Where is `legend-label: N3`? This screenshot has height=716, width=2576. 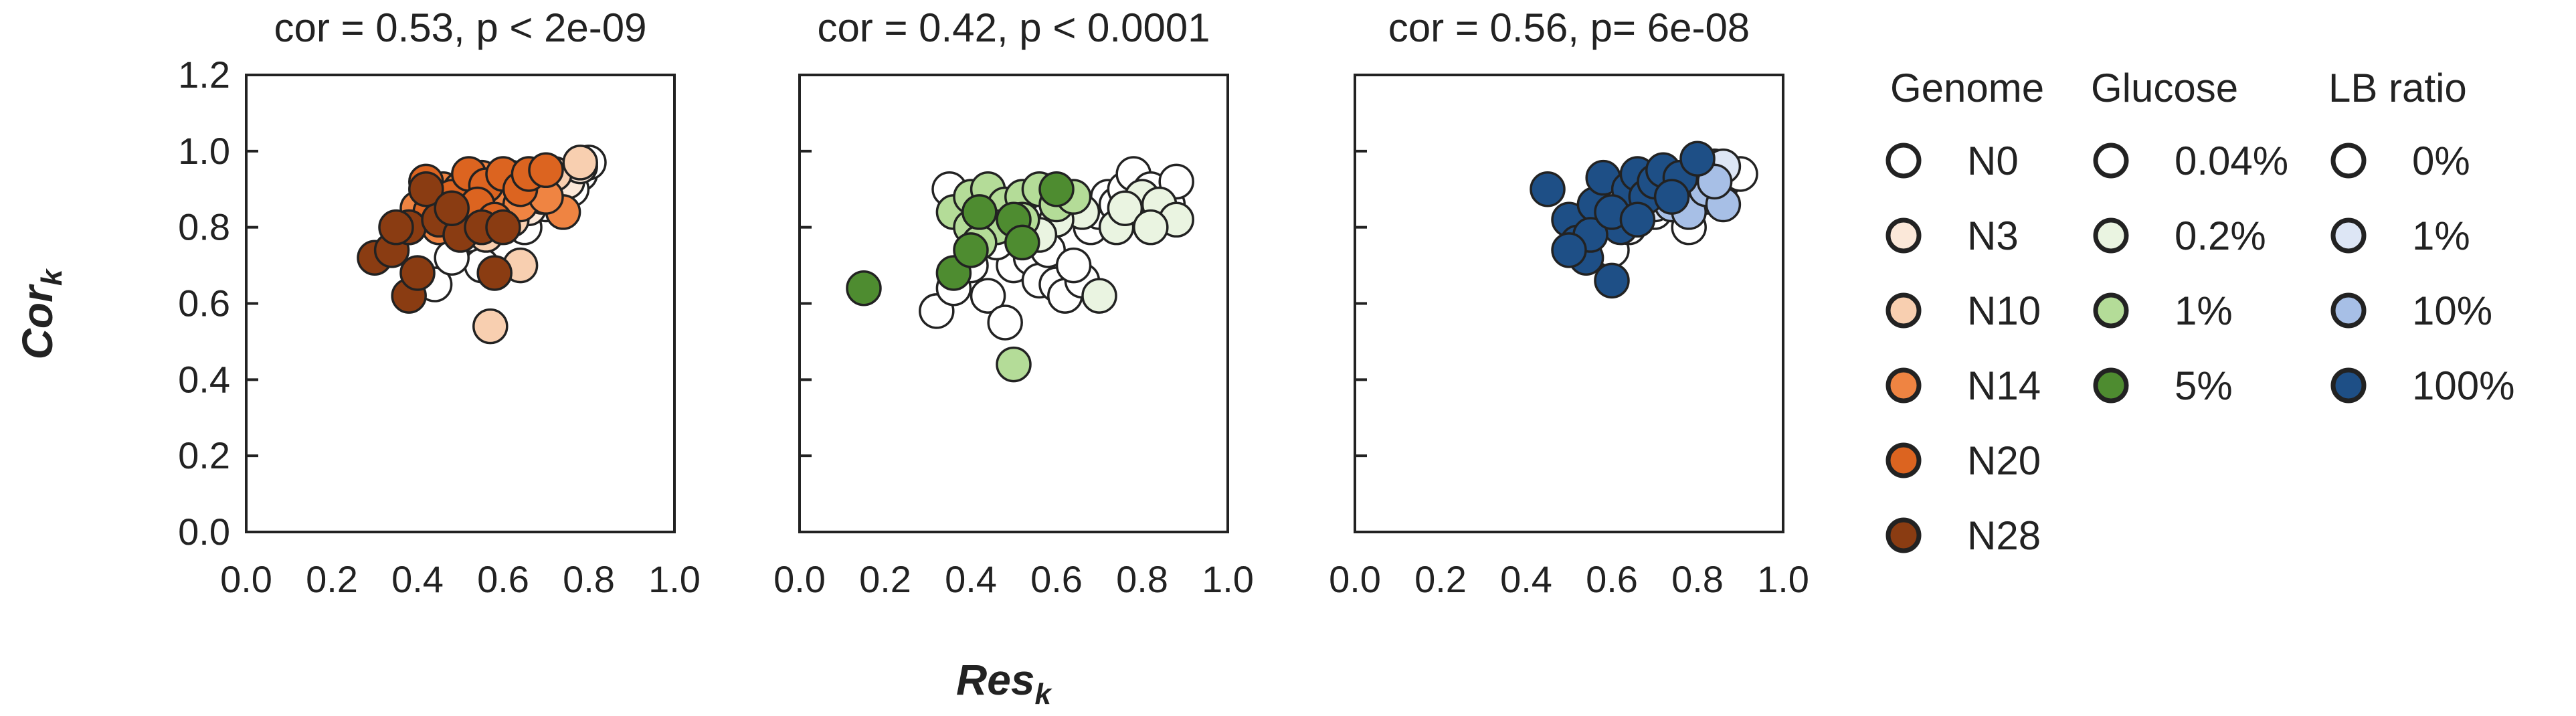
legend-label: N3 is located at coordinates (1993, 235).